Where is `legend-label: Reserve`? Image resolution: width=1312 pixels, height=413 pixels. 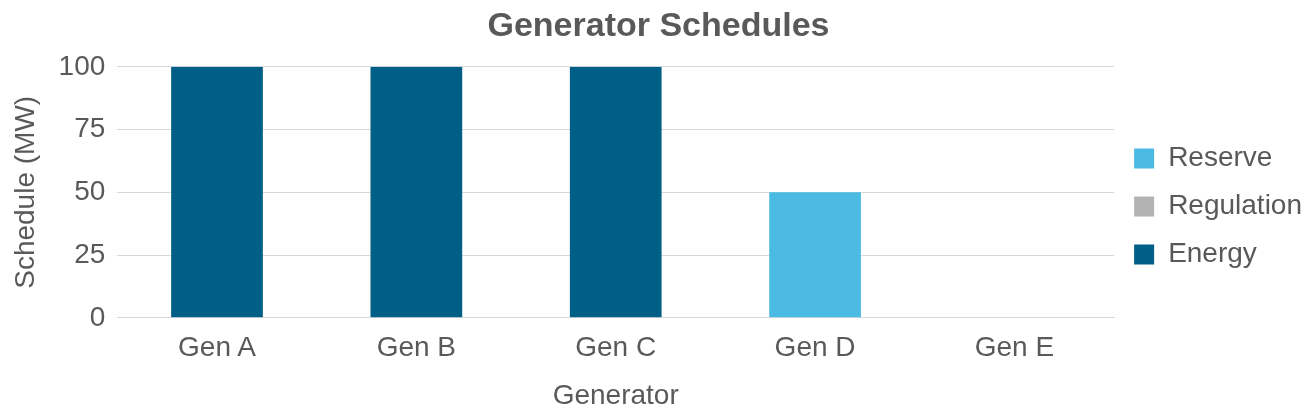
legend-label: Reserve is located at coordinates (1220, 157).